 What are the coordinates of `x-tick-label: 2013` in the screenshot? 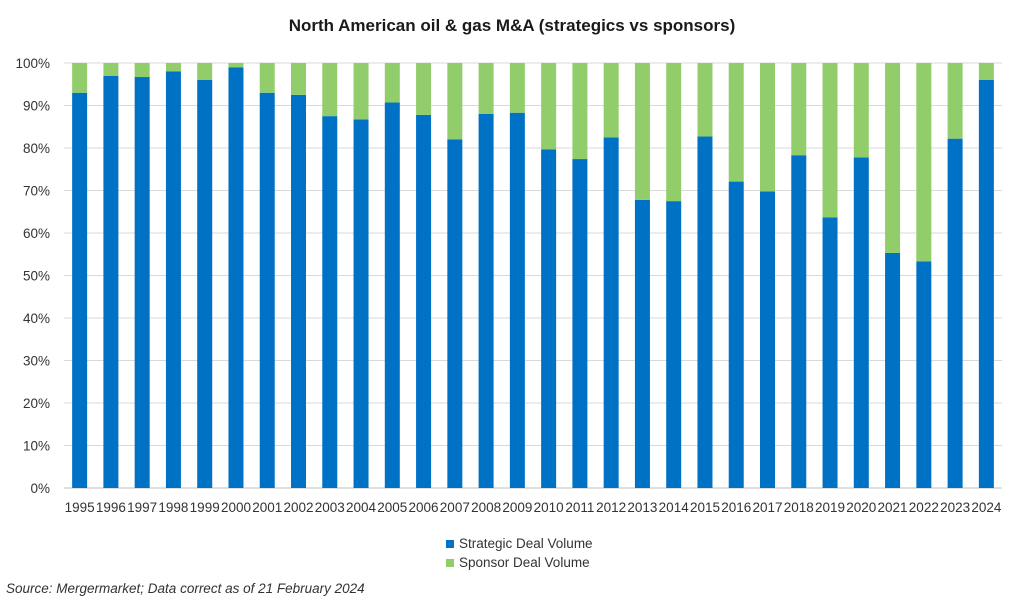 It's located at (642, 507).